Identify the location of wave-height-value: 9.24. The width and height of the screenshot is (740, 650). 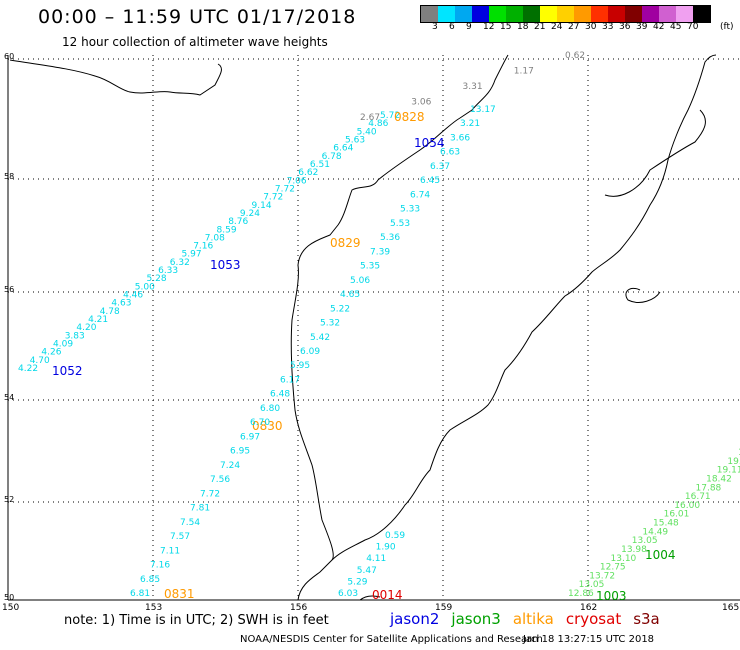
(250, 214).